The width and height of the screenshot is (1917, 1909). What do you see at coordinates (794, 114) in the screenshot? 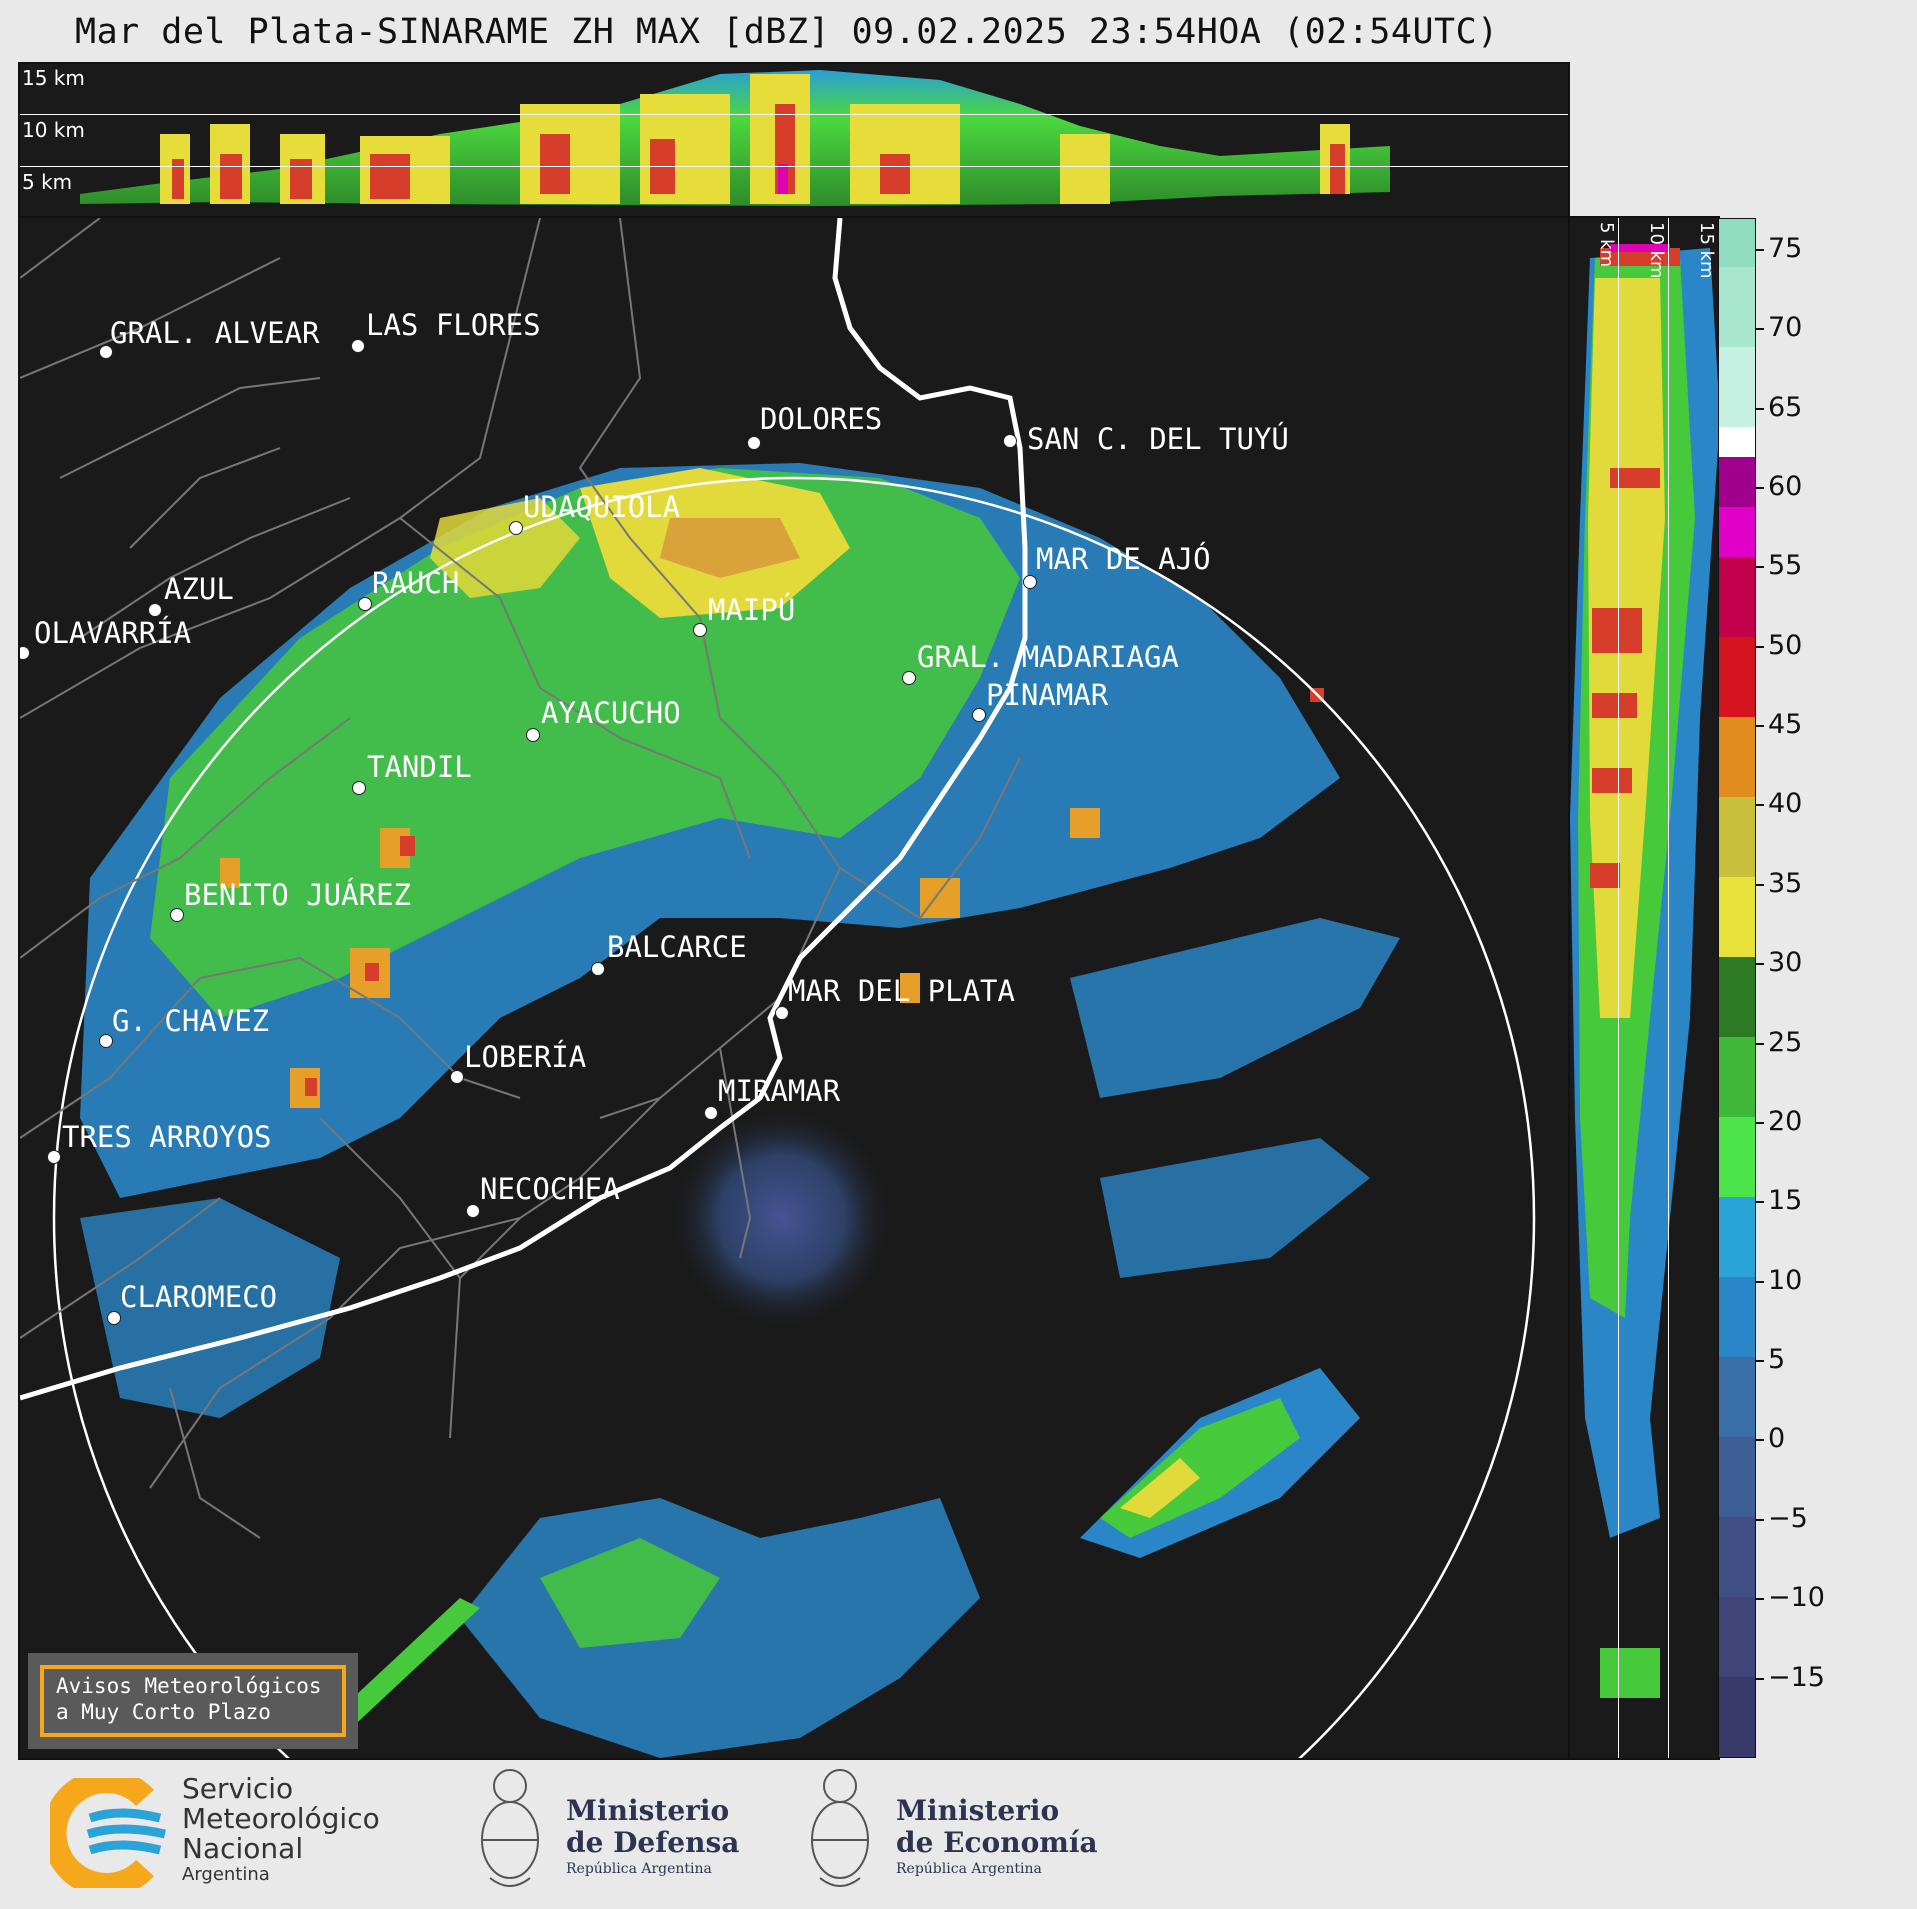
I see `height-line-10km` at bounding box center [794, 114].